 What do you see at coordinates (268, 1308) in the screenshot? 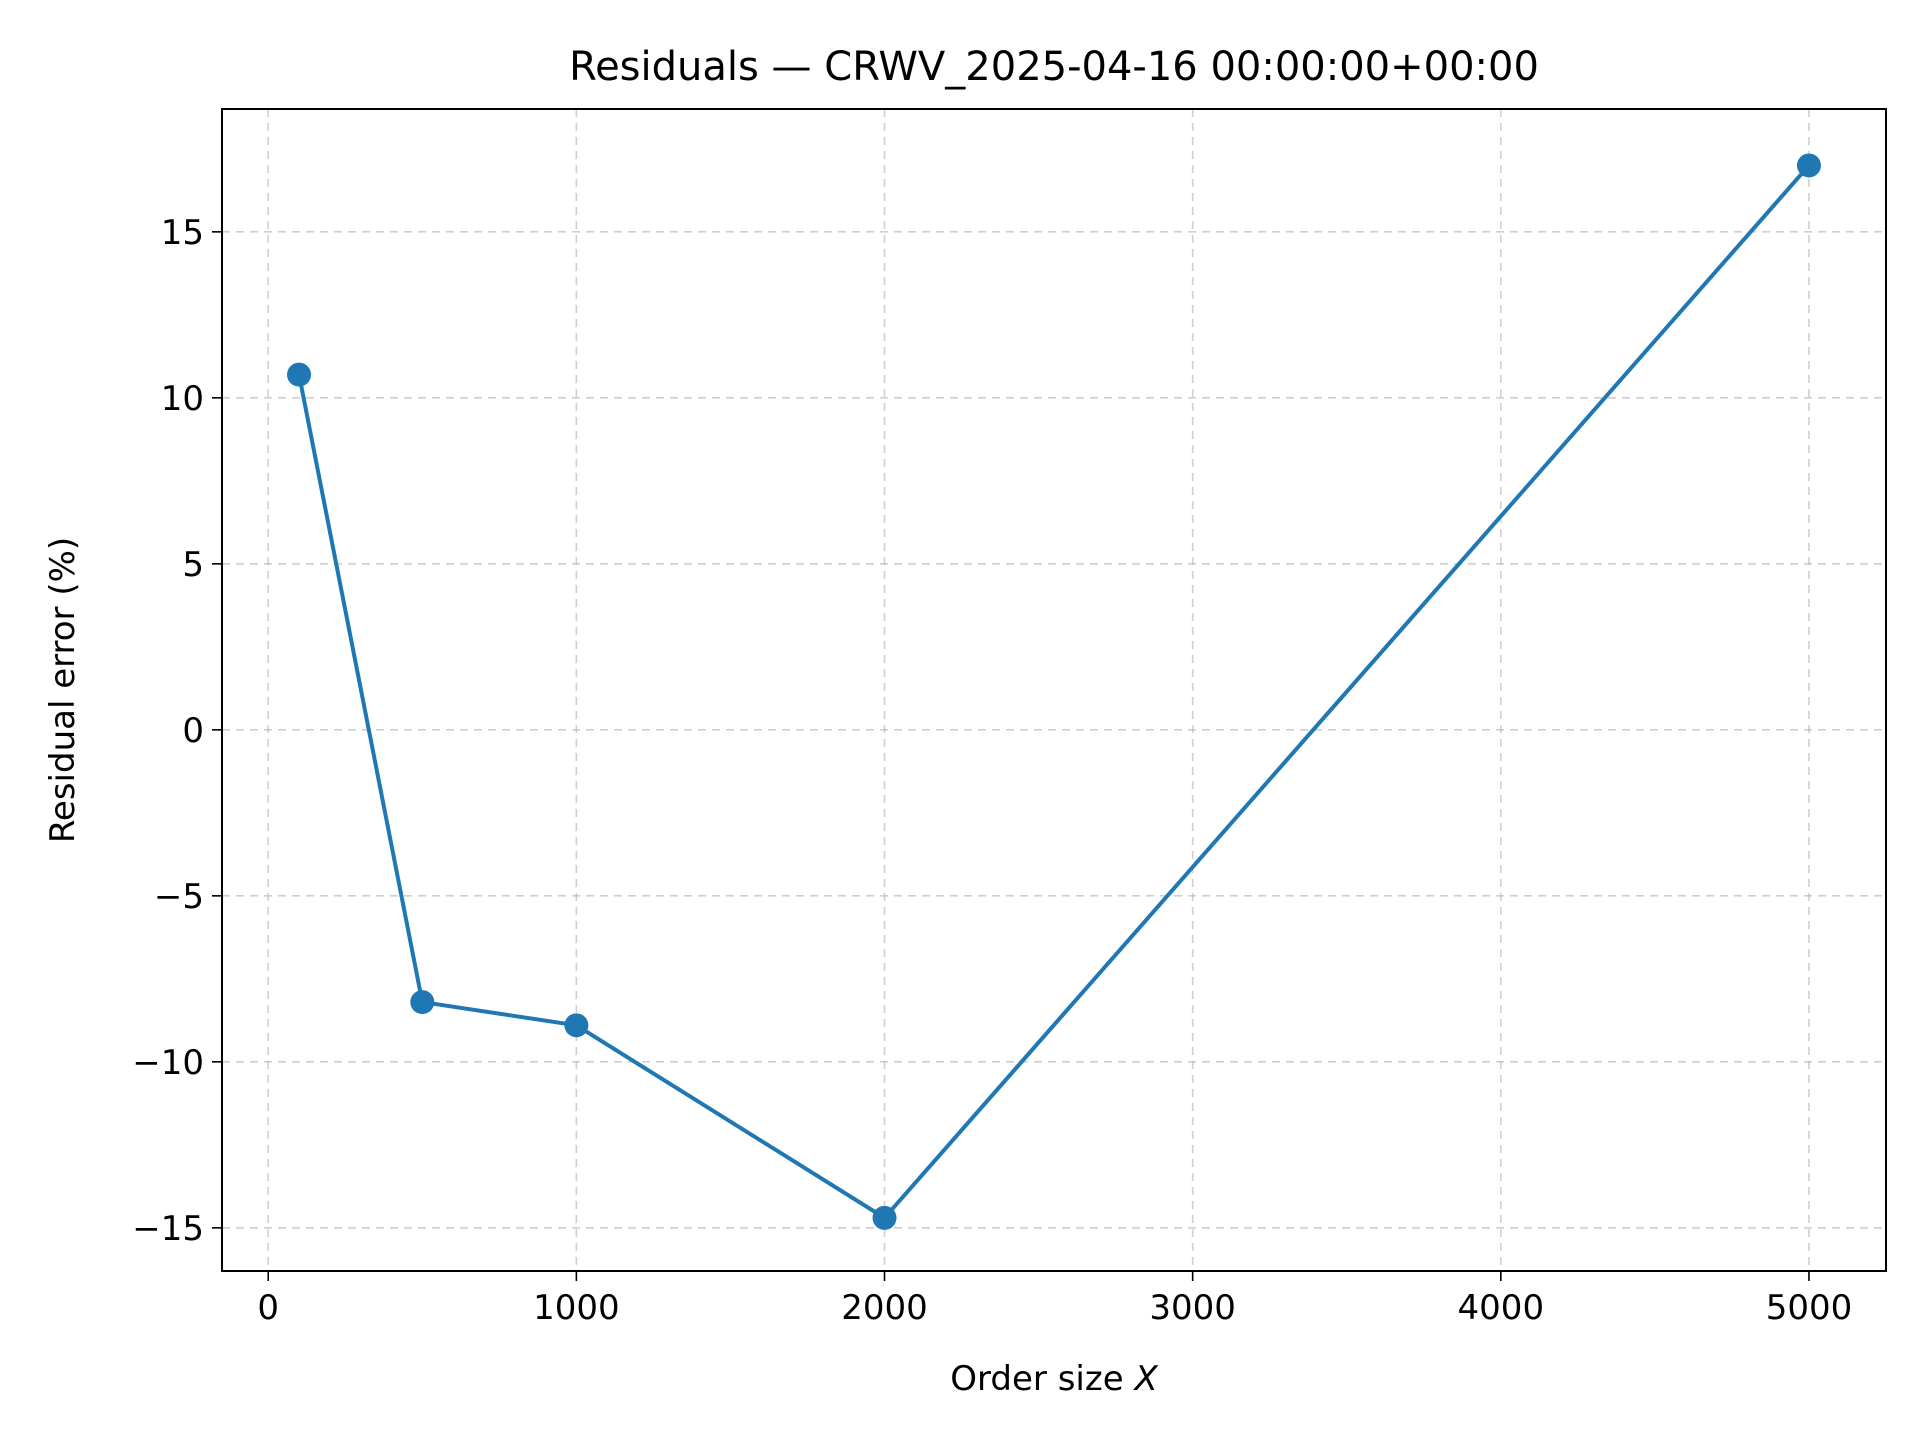
I see `x-tick-label: 0` at bounding box center [268, 1308].